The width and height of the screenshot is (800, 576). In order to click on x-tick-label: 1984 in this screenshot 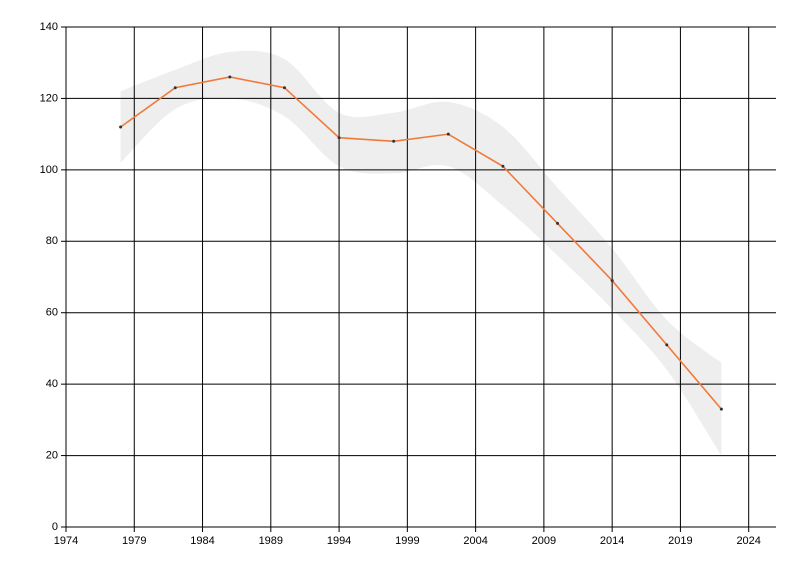, I will do `click(202, 541)`.